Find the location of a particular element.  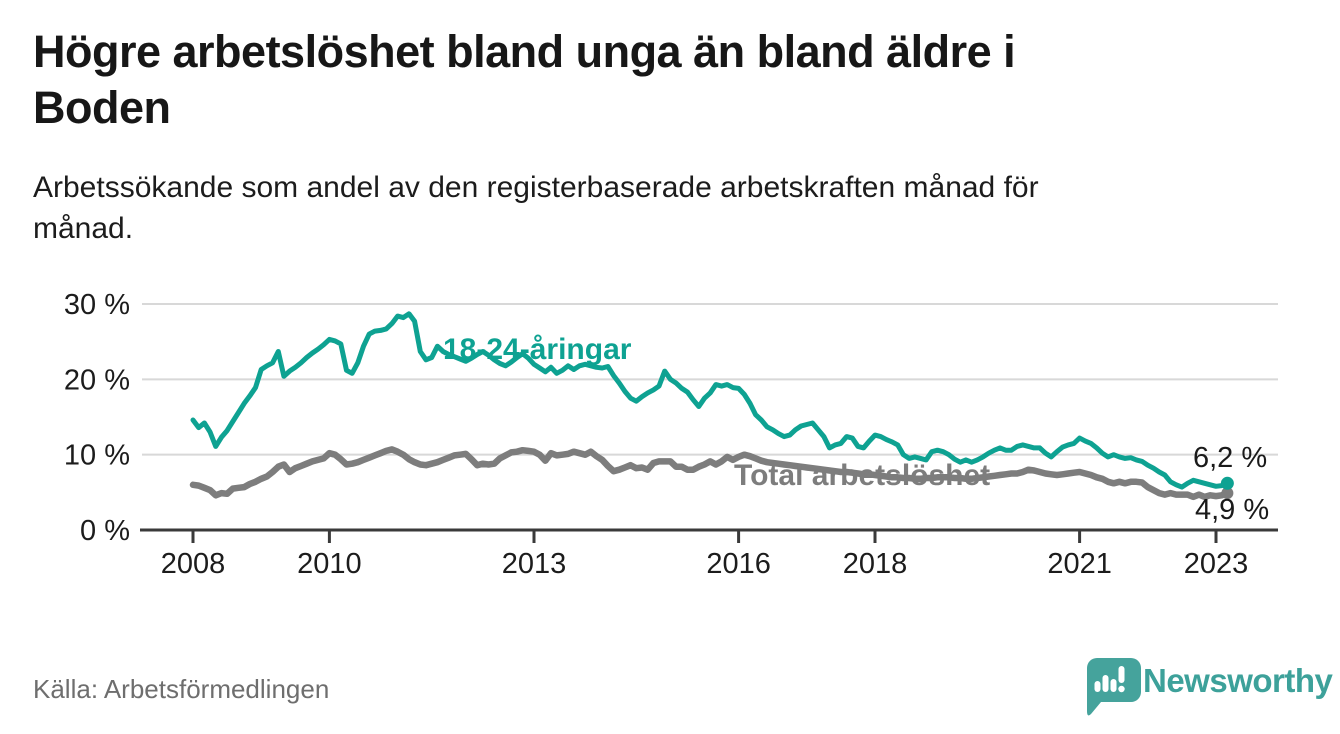

x-tick-label: 2008 is located at coordinates (193, 564).